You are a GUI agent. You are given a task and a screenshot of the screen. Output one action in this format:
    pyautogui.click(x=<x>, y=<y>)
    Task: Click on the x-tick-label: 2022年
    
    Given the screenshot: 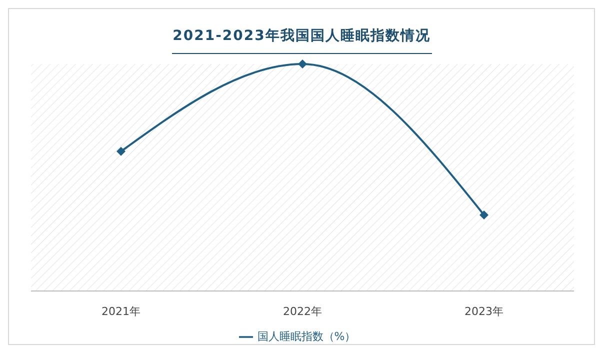 What is the action you would take?
    pyautogui.click(x=302, y=311)
    